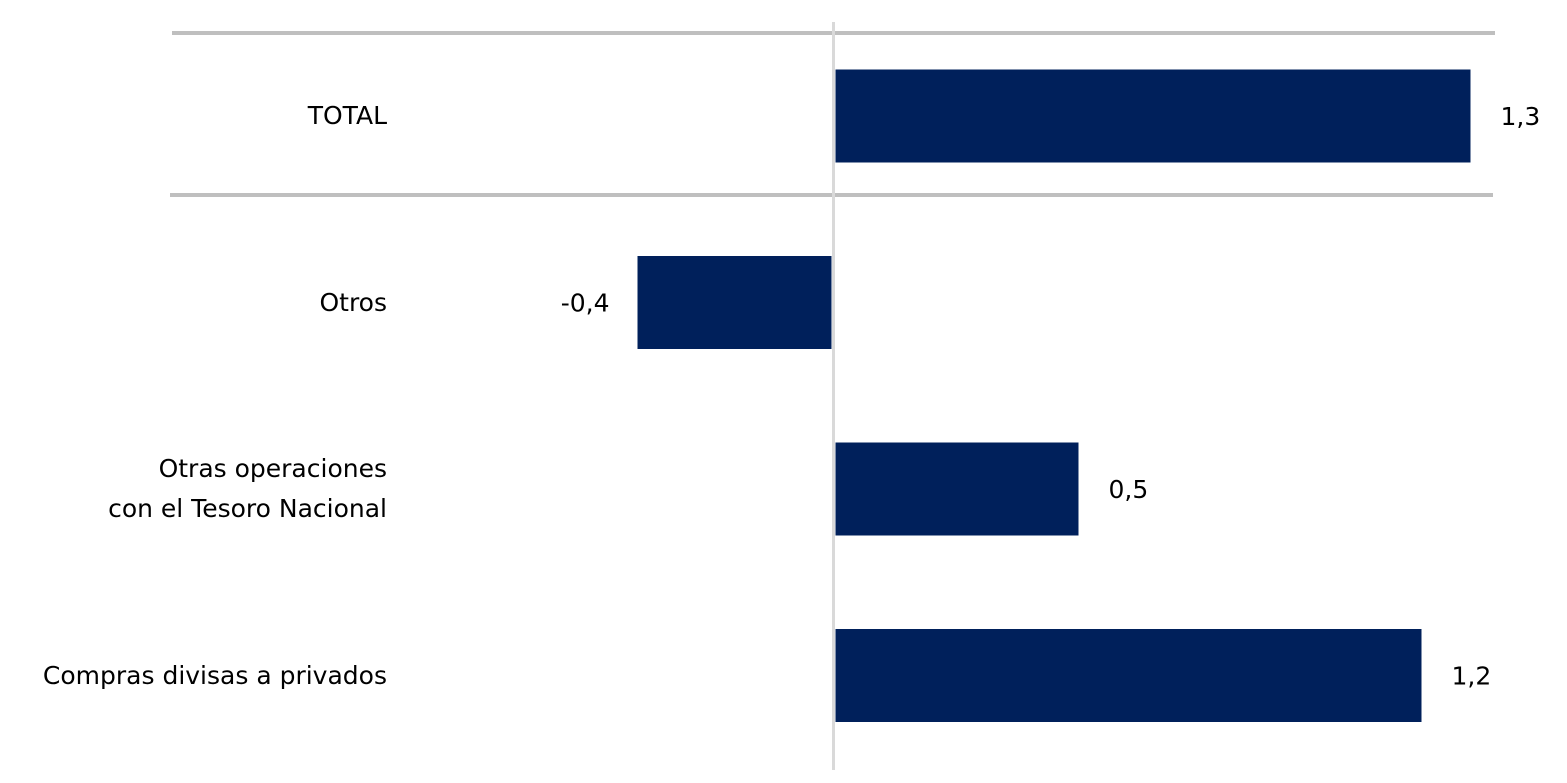  I want to click on value-label: 1,3, so click(1521, 116).